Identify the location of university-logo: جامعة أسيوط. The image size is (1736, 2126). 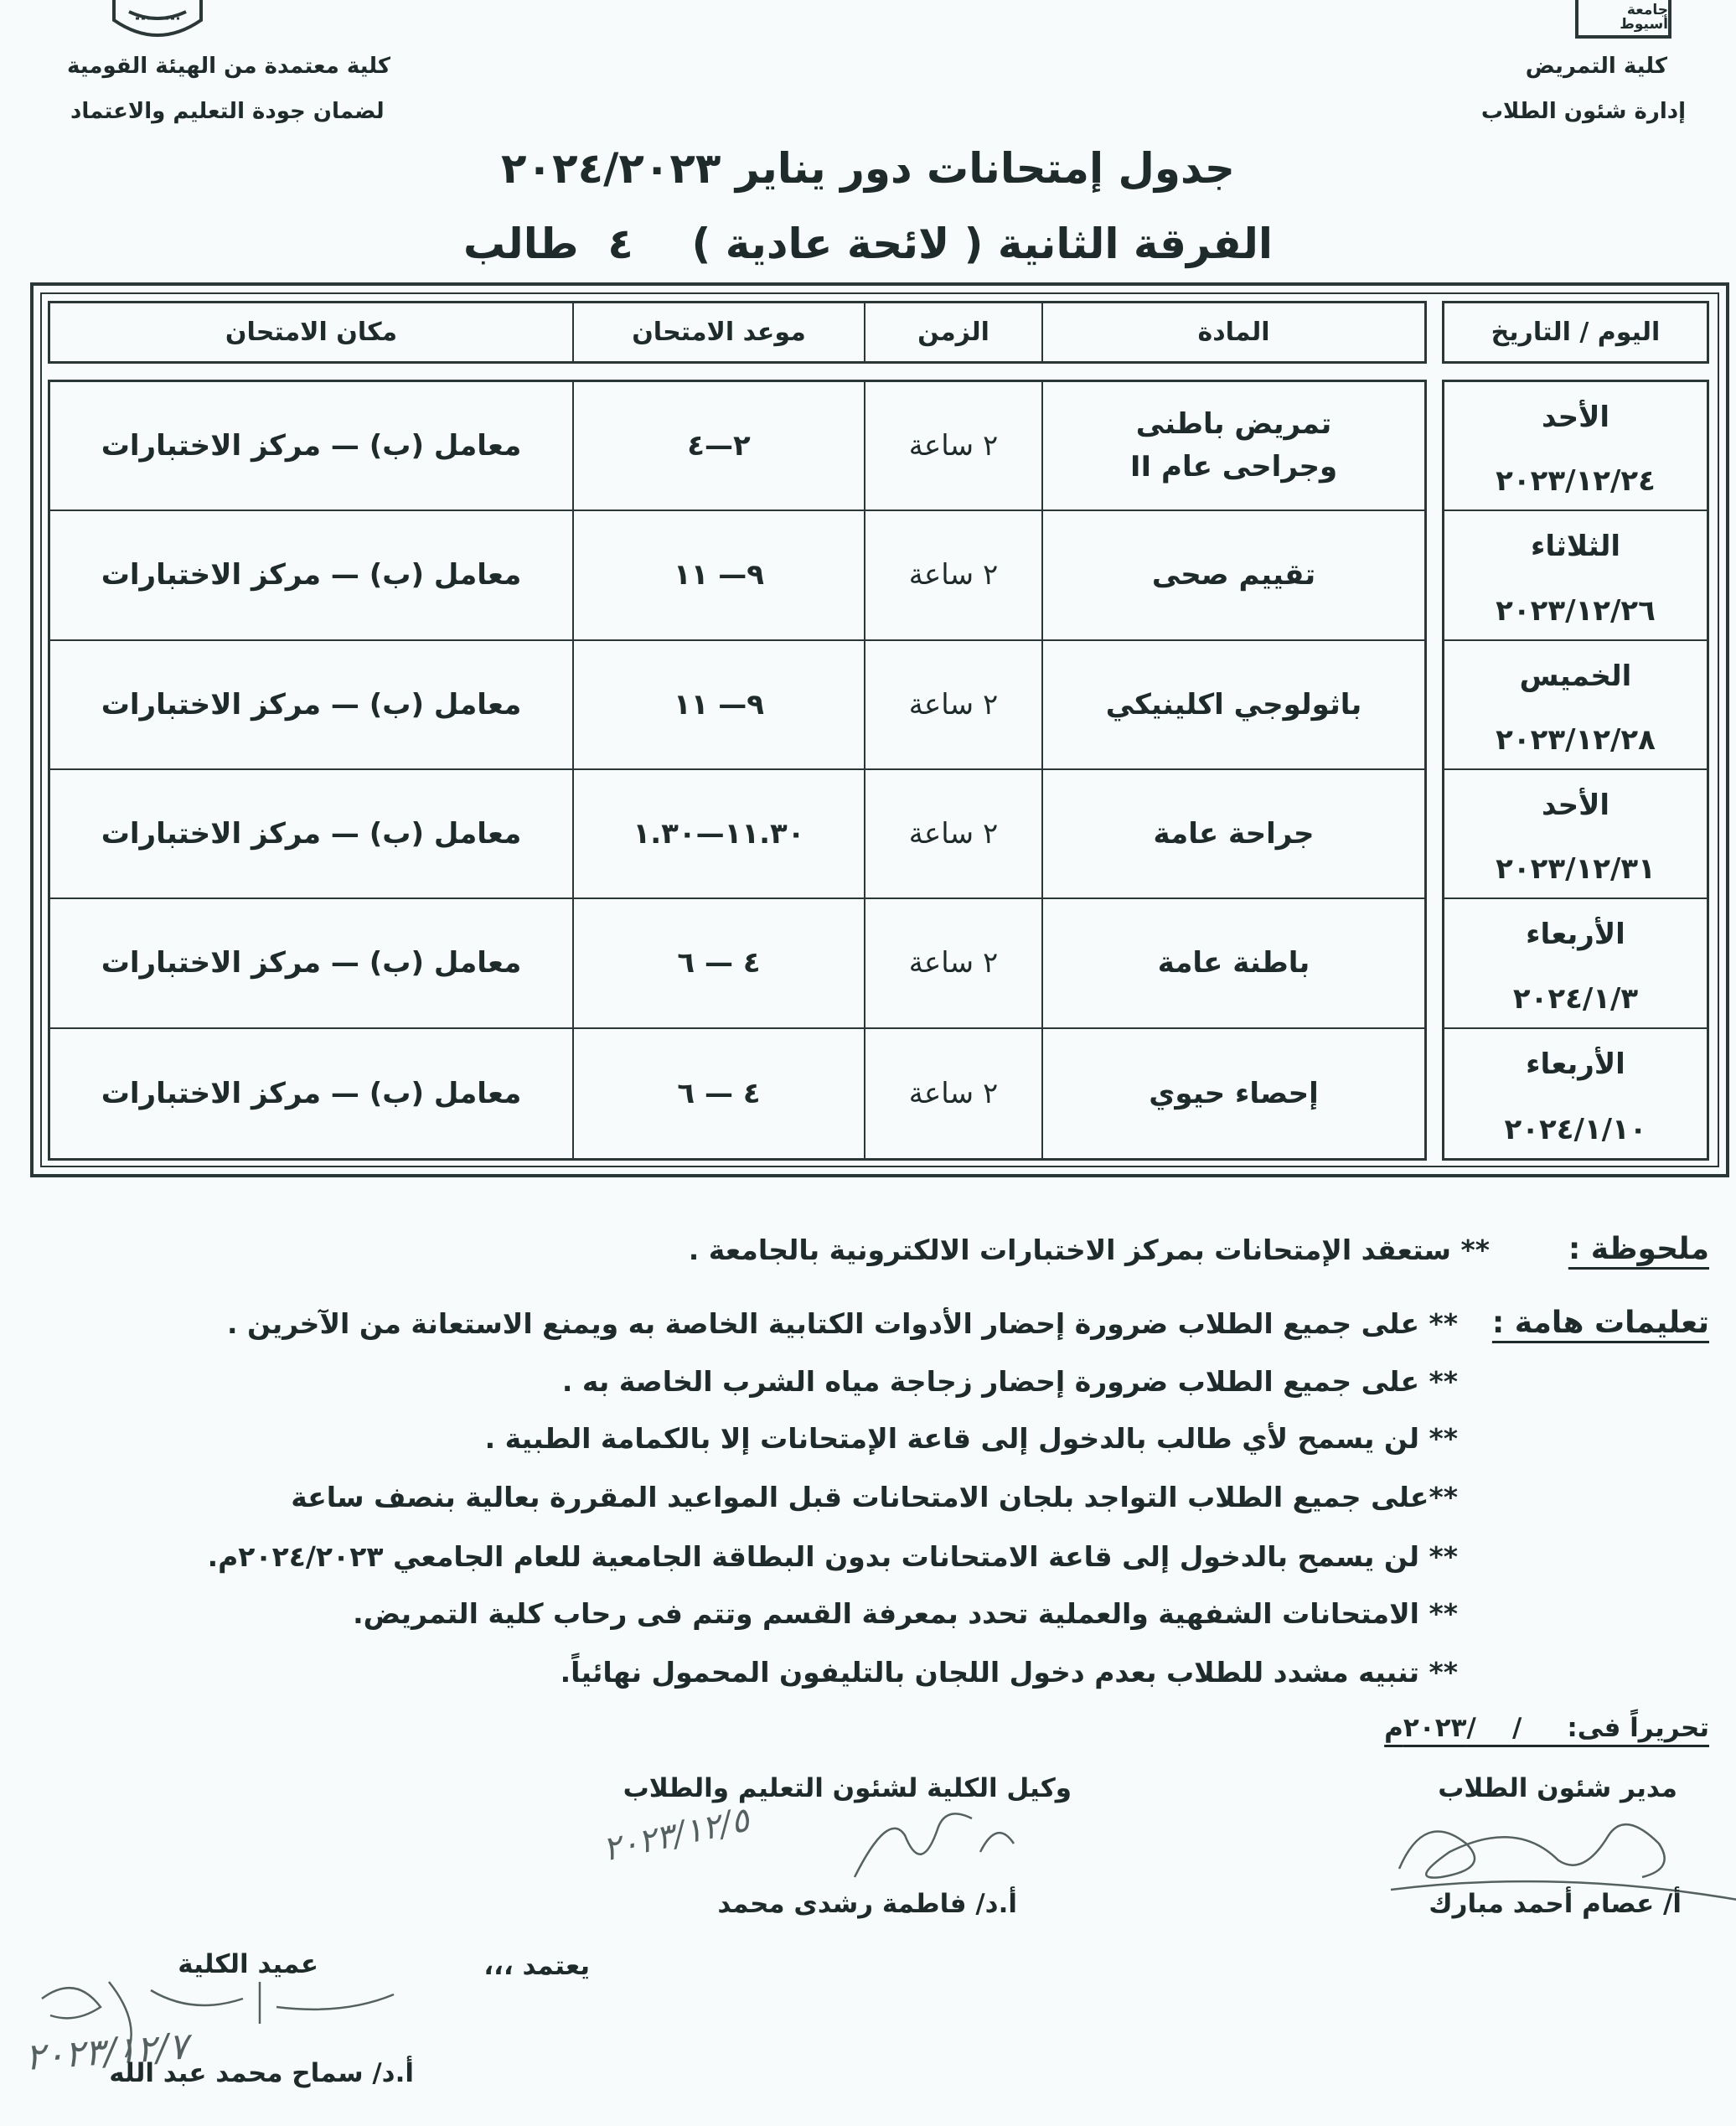
(1623, 19).